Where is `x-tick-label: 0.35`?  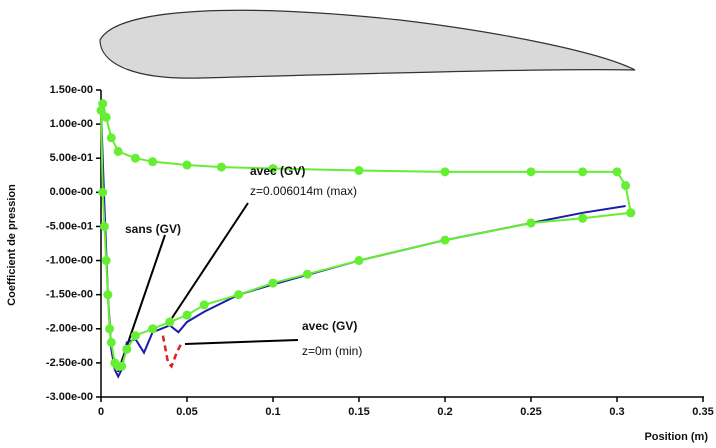
x-tick-label: 0.35 is located at coordinates (702, 412).